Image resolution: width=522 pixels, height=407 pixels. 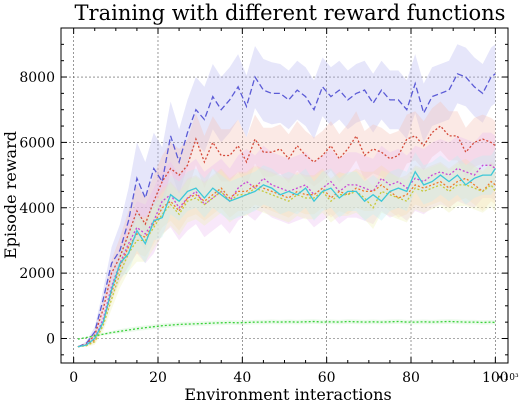 I want to click on series-7-line, so click(x=286, y=330).